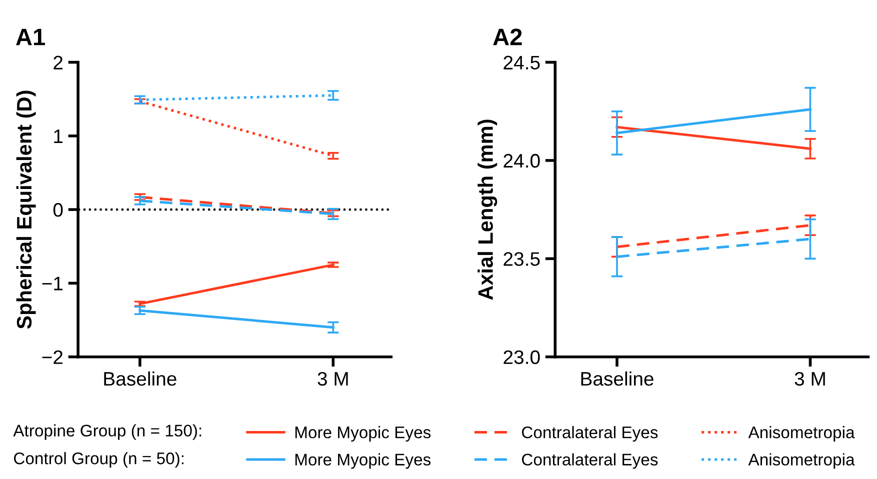 The height and width of the screenshot is (479, 877). I want to click on chart-title: A2, so click(507, 37).